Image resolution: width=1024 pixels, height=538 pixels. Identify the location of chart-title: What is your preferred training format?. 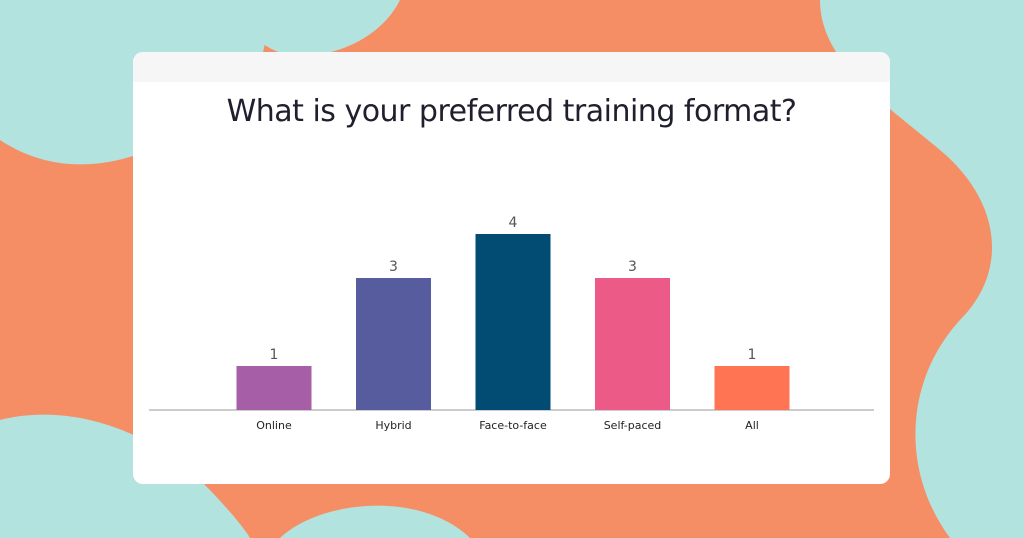
(511, 111).